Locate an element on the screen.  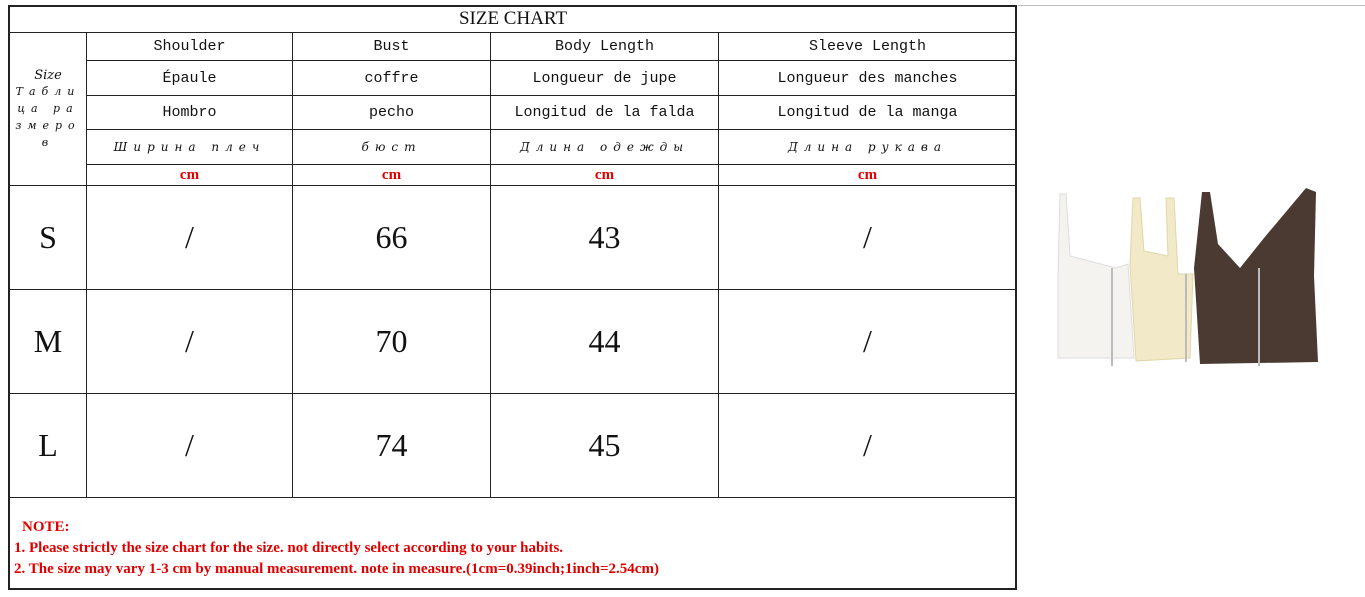
white-top is located at coordinates (1096, 276).